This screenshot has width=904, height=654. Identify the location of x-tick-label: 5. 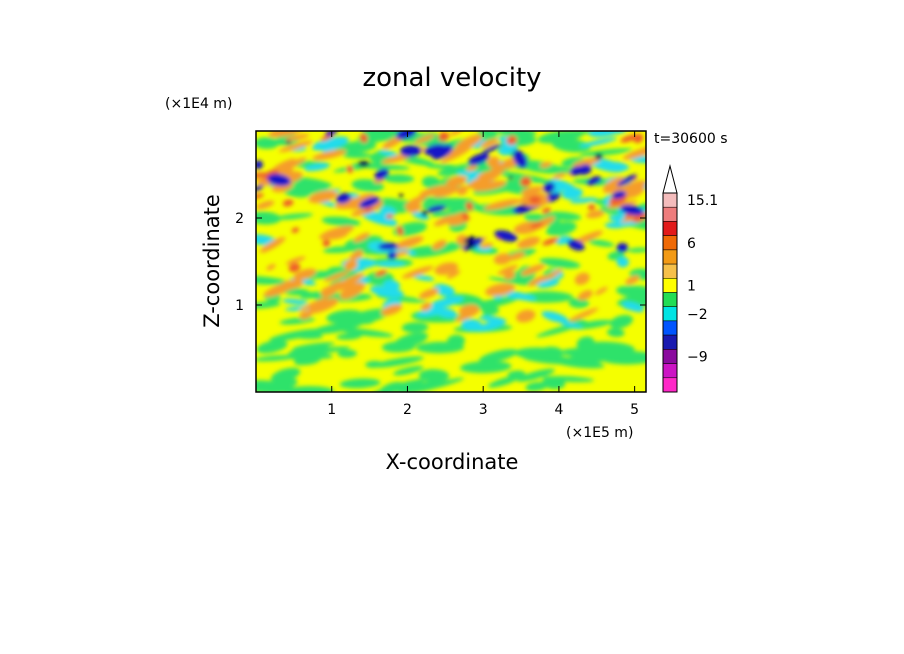
(634, 410).